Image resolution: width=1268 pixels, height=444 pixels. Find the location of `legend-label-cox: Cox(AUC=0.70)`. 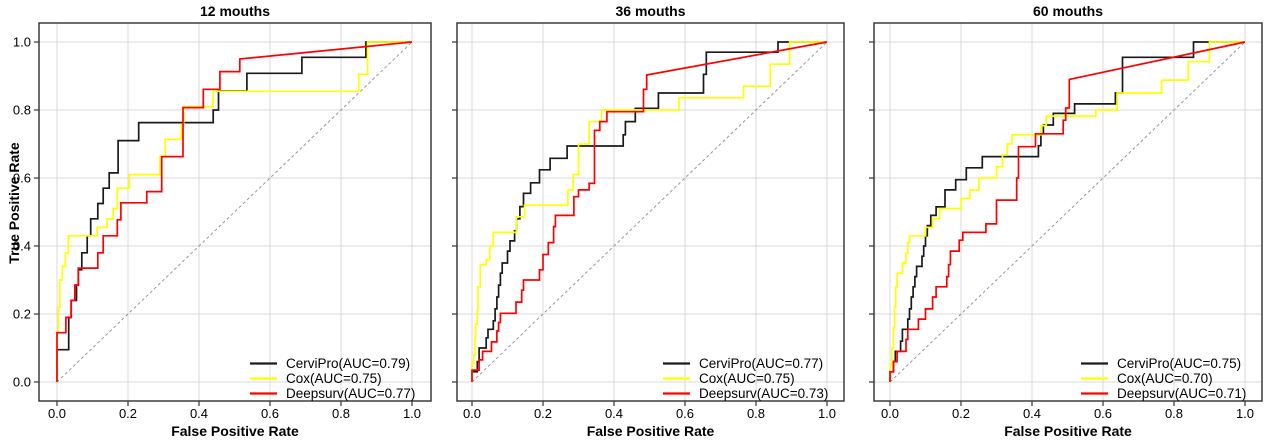

legend-label-cox: Cox(AUC=0.70) is located at coordinates (1165, 378).